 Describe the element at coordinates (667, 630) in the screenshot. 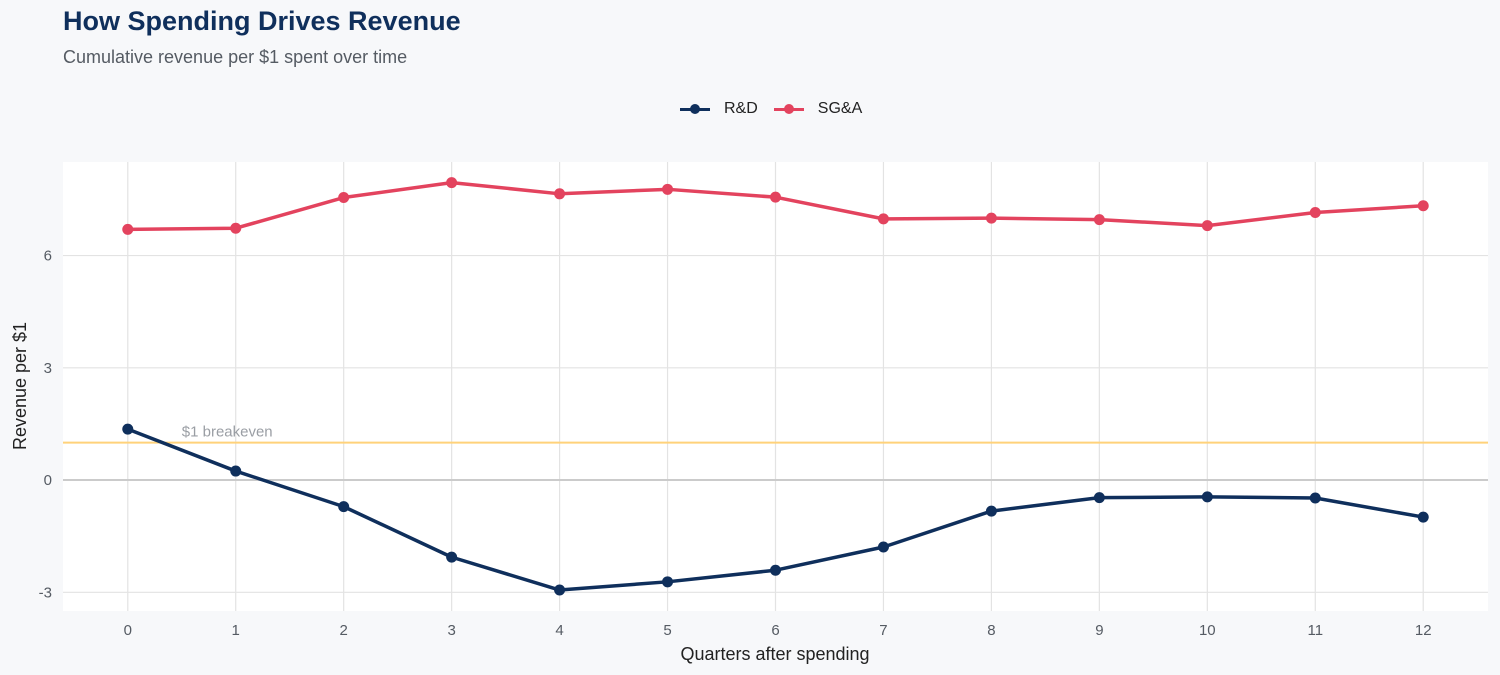

I see `x-tick-label: 5` at that location.